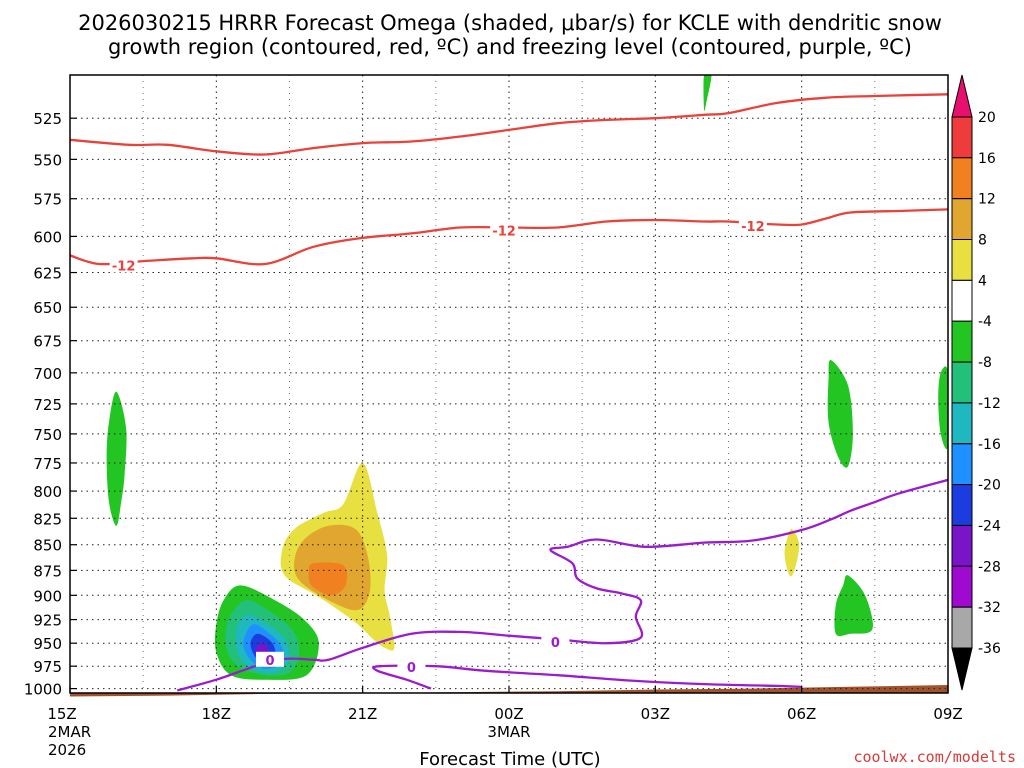  What do you see at coordinates (47, 596) in the screenshot?
I see `y-tick-label: 900` at bounding box center [47, 596].